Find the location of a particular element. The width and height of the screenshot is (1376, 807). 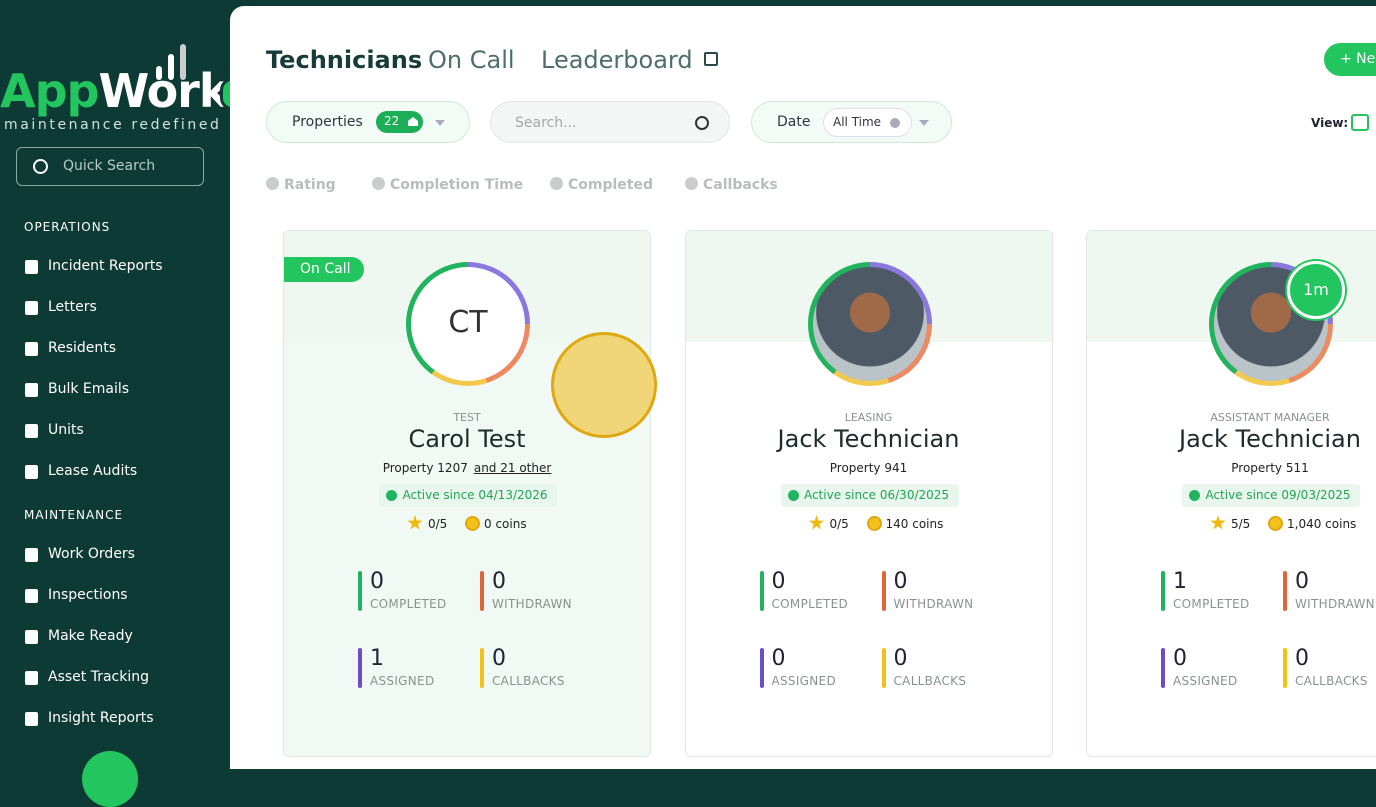

sort-option: Callbacks is located at coordinates (731, 185).